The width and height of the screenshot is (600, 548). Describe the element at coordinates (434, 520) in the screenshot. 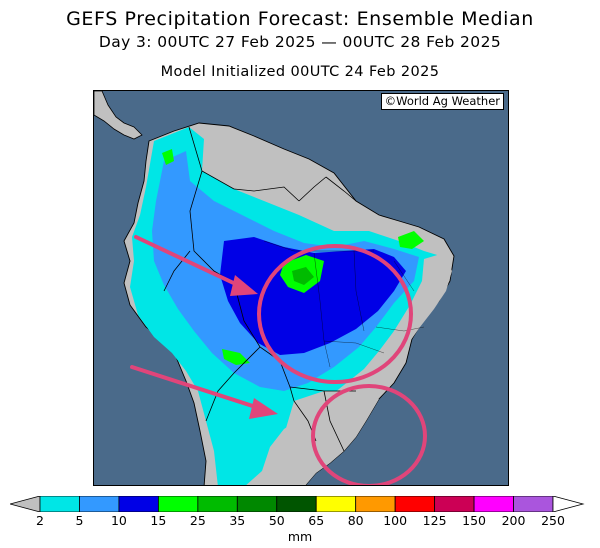

I see `colorbar-tick-label: 125` at that location.